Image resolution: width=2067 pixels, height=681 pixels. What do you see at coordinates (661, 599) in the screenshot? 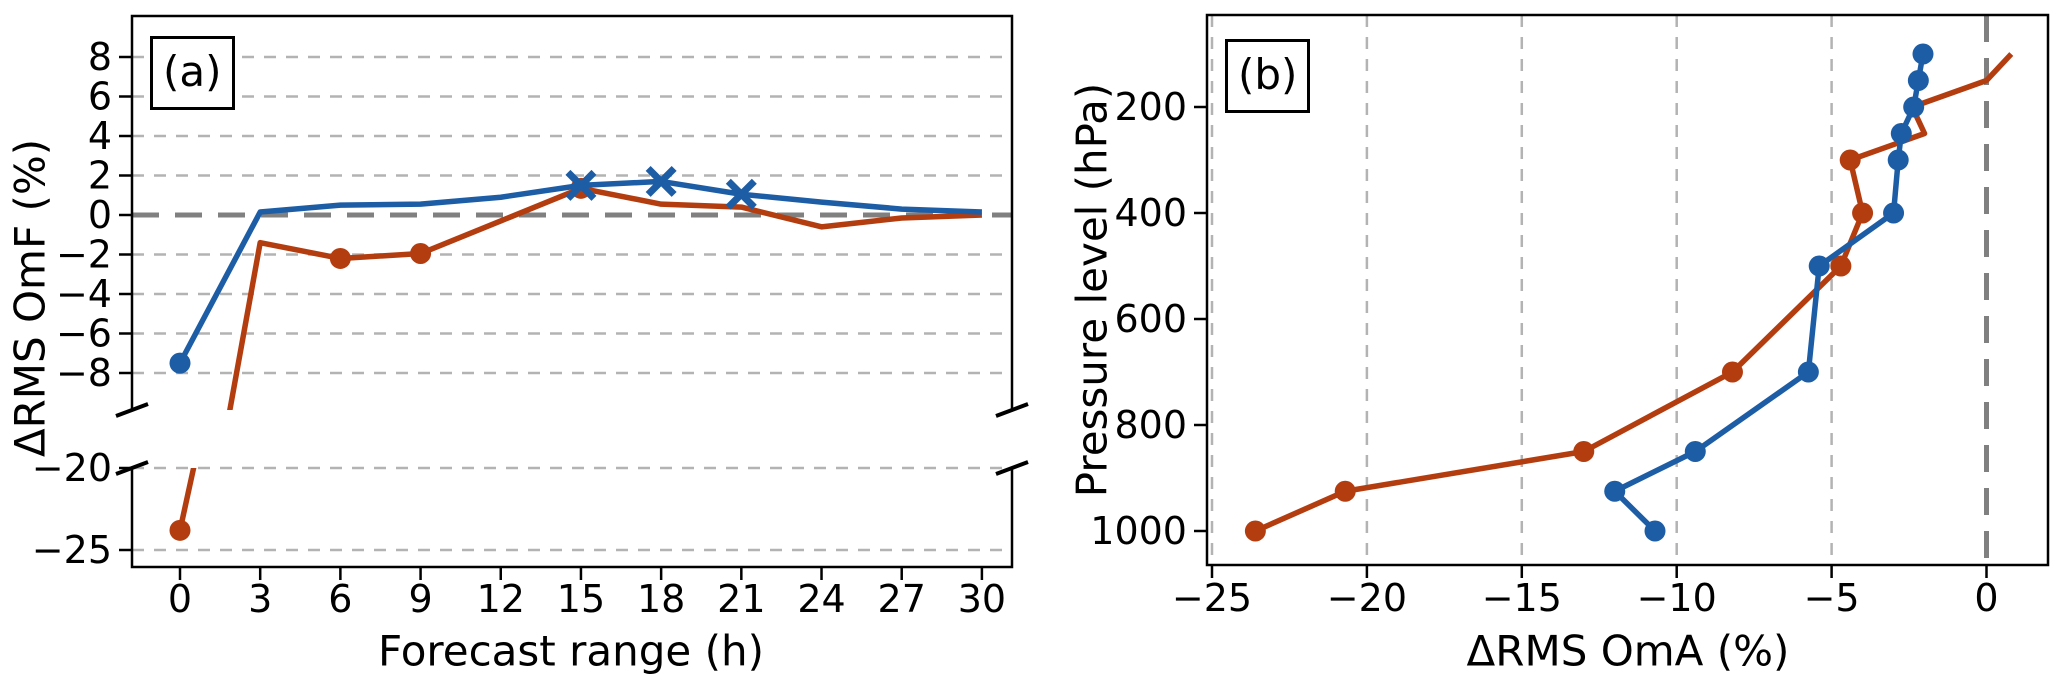
I see `x-tick-label: 18` at bounding box center [661, 599].